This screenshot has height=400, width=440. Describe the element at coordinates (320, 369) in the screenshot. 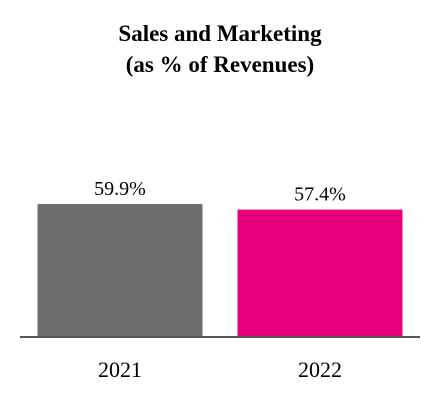

I see `x-tick-label-2022: 2022` at that location.